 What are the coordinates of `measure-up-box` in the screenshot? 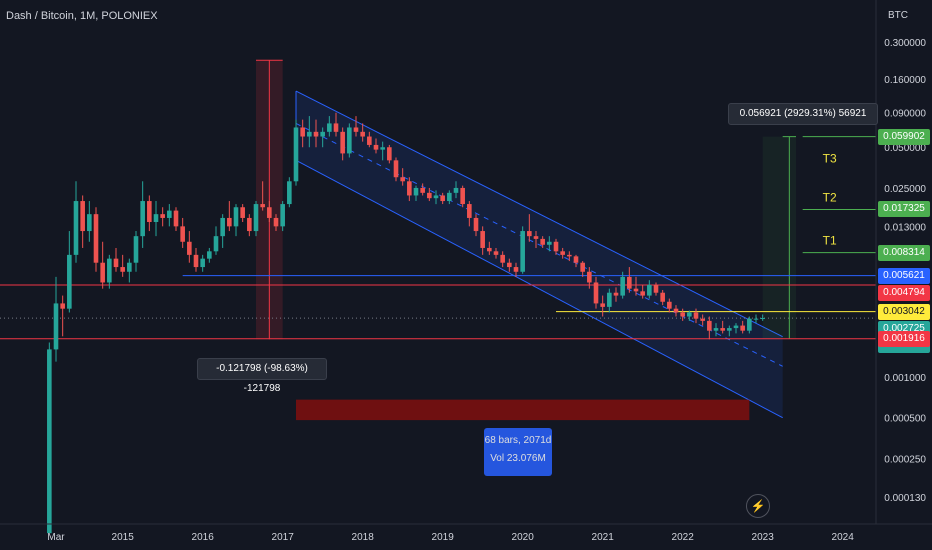 It's located at (779, 237).